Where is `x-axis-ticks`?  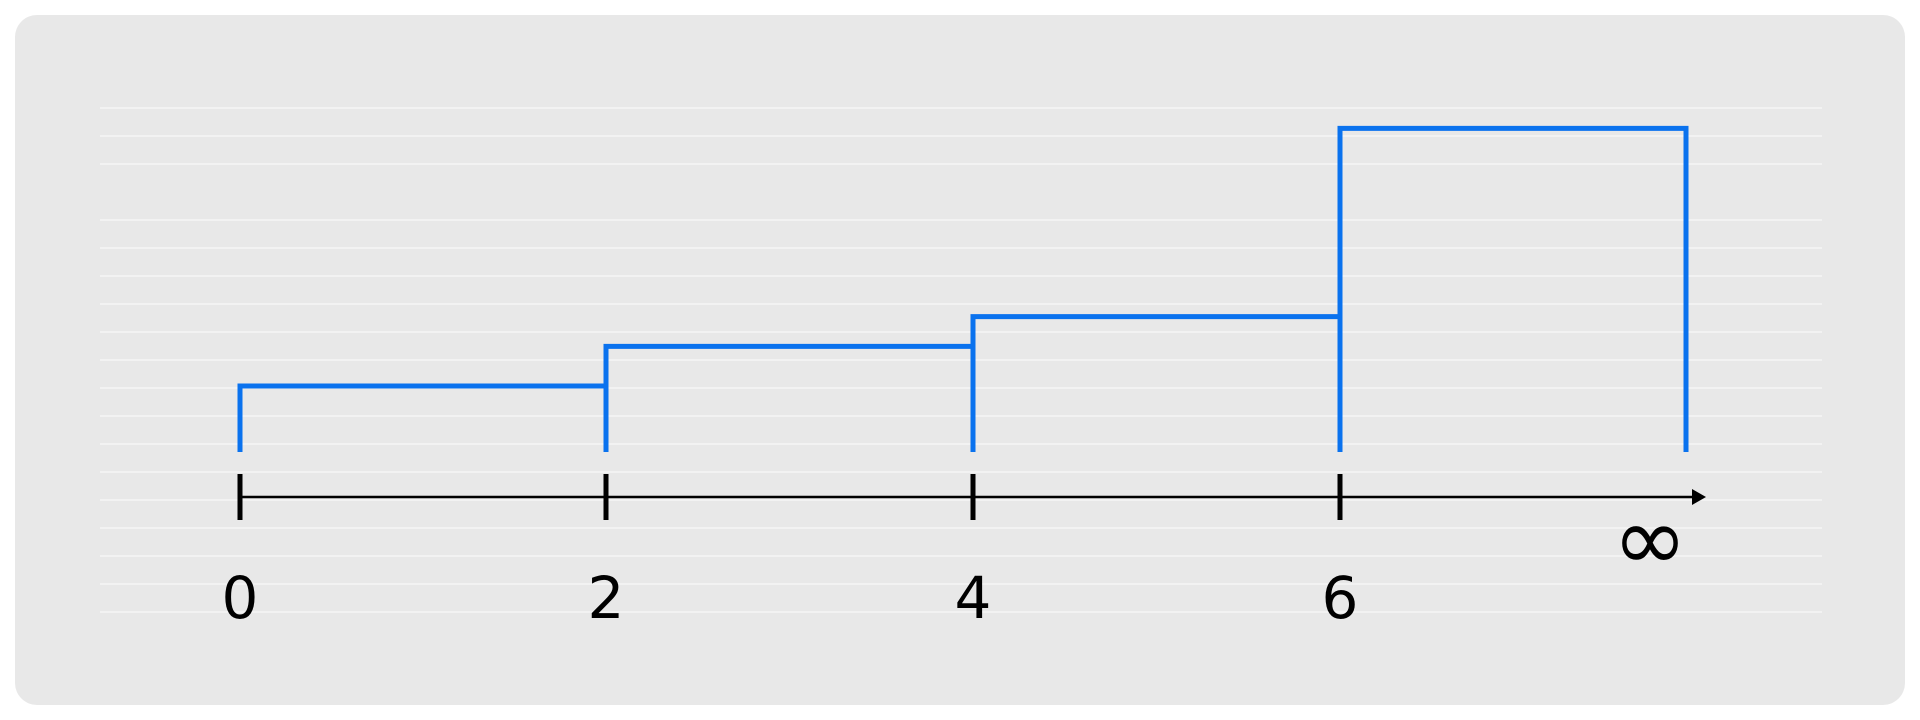
x-axis-ticks is located at coordinates (790, 497).